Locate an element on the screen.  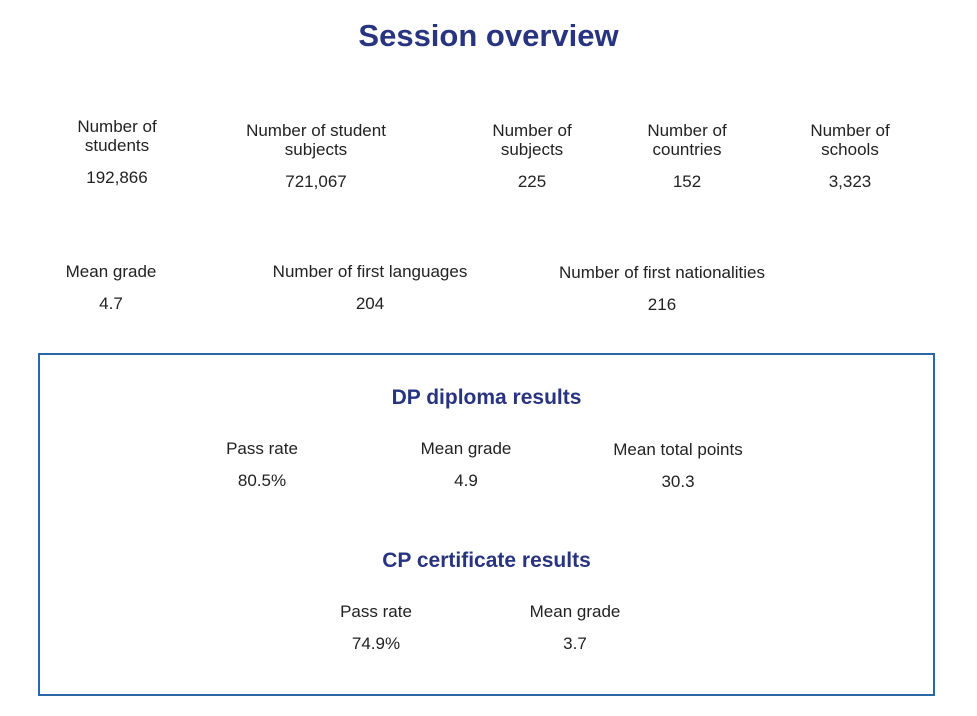
stat-number-of-student-subjects: Number of student subjects 721,067 is located at coordinates (316, 156).